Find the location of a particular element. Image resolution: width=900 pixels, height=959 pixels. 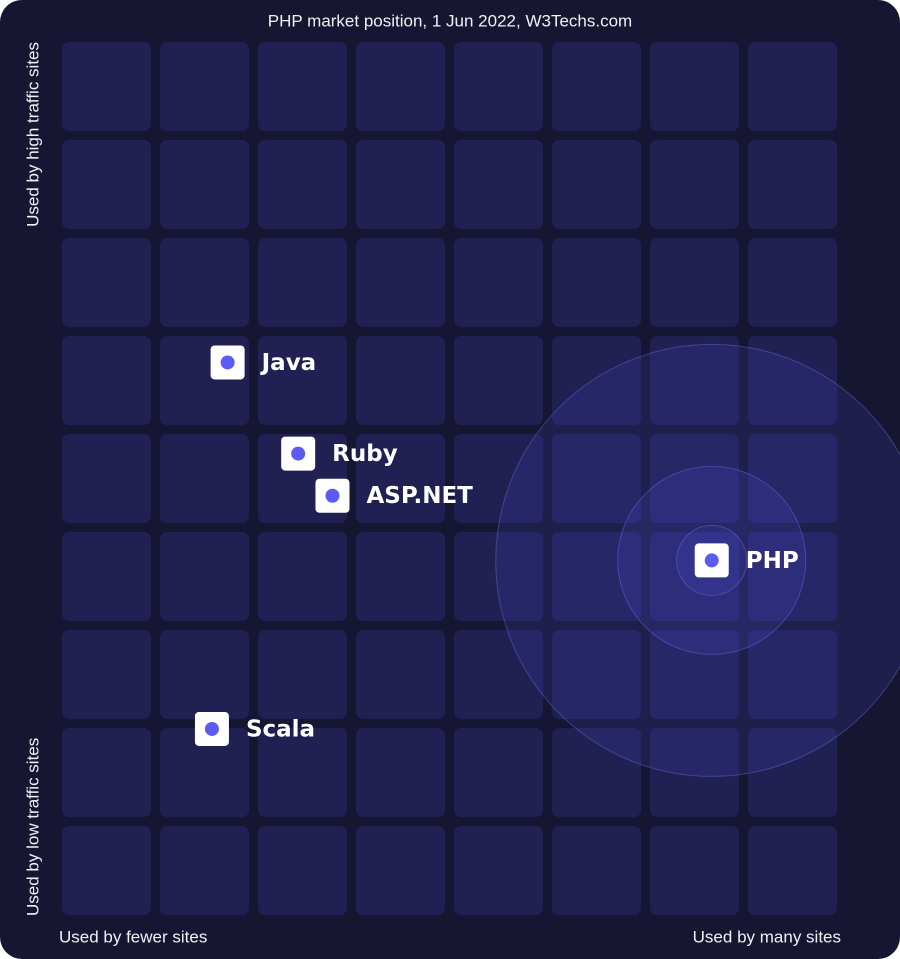

y-label-bottom: Used by low traffic sites is located at coordinates (32, 827).